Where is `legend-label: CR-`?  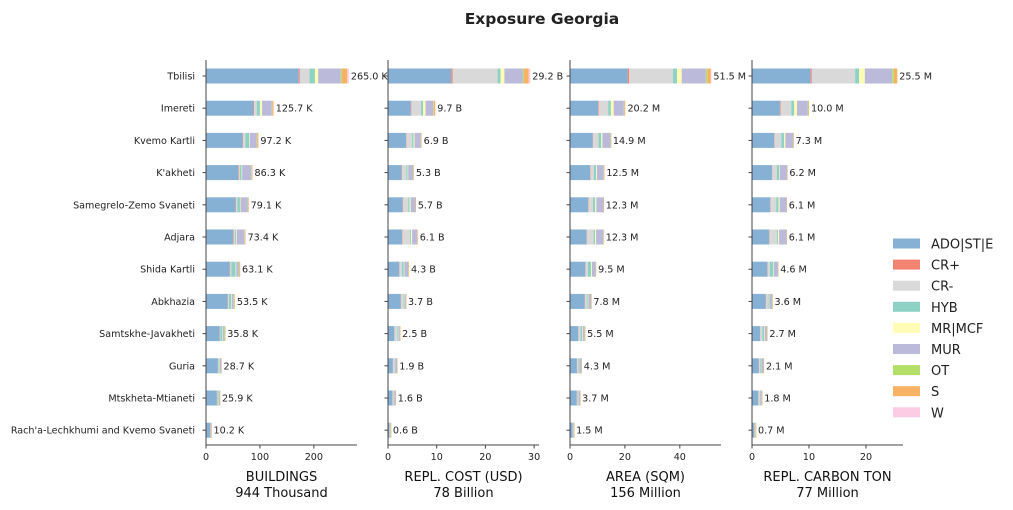 legend-label: CR- is located at coordinates (942, 287).